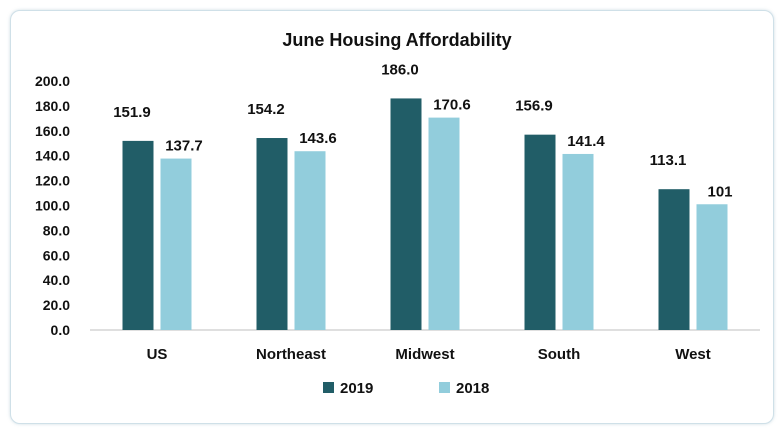 The height and width of the screenshot is (435, 784). I want to click on bar-us-2018, so click(176, 244).